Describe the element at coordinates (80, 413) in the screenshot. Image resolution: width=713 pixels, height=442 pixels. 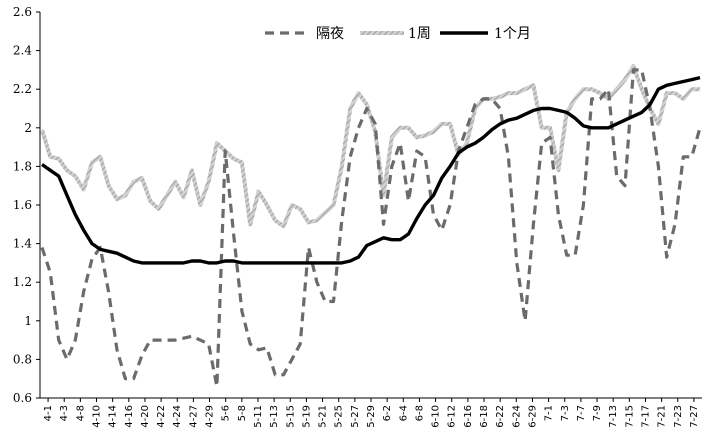
I see `x-tick-label: 4-8` at that location.